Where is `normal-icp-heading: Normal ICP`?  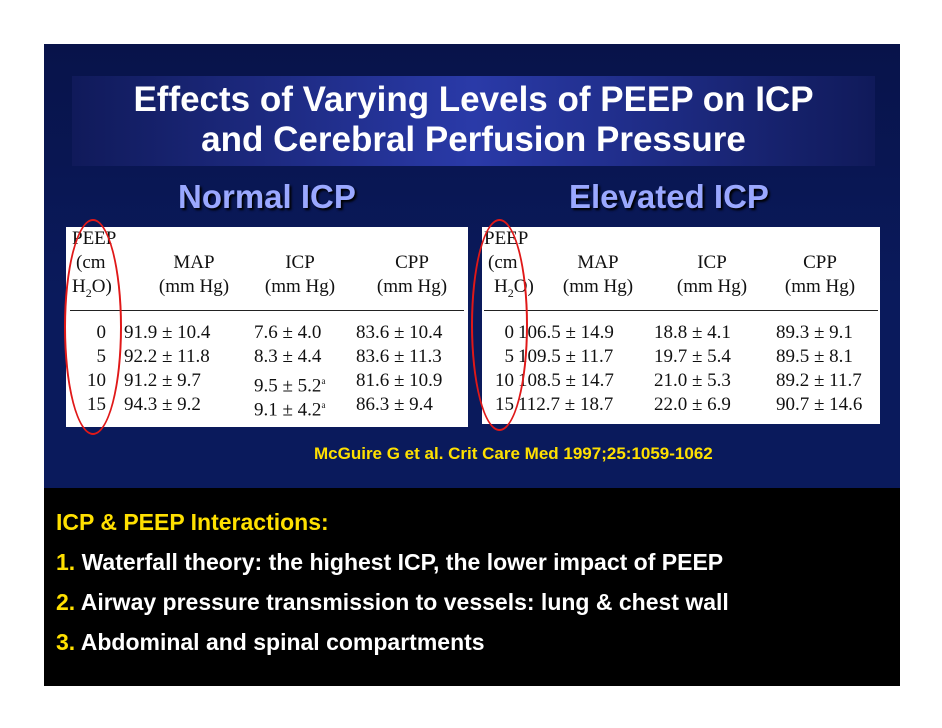
normal-icp-heading: Normal ICP is located at coordinates (267, 196).